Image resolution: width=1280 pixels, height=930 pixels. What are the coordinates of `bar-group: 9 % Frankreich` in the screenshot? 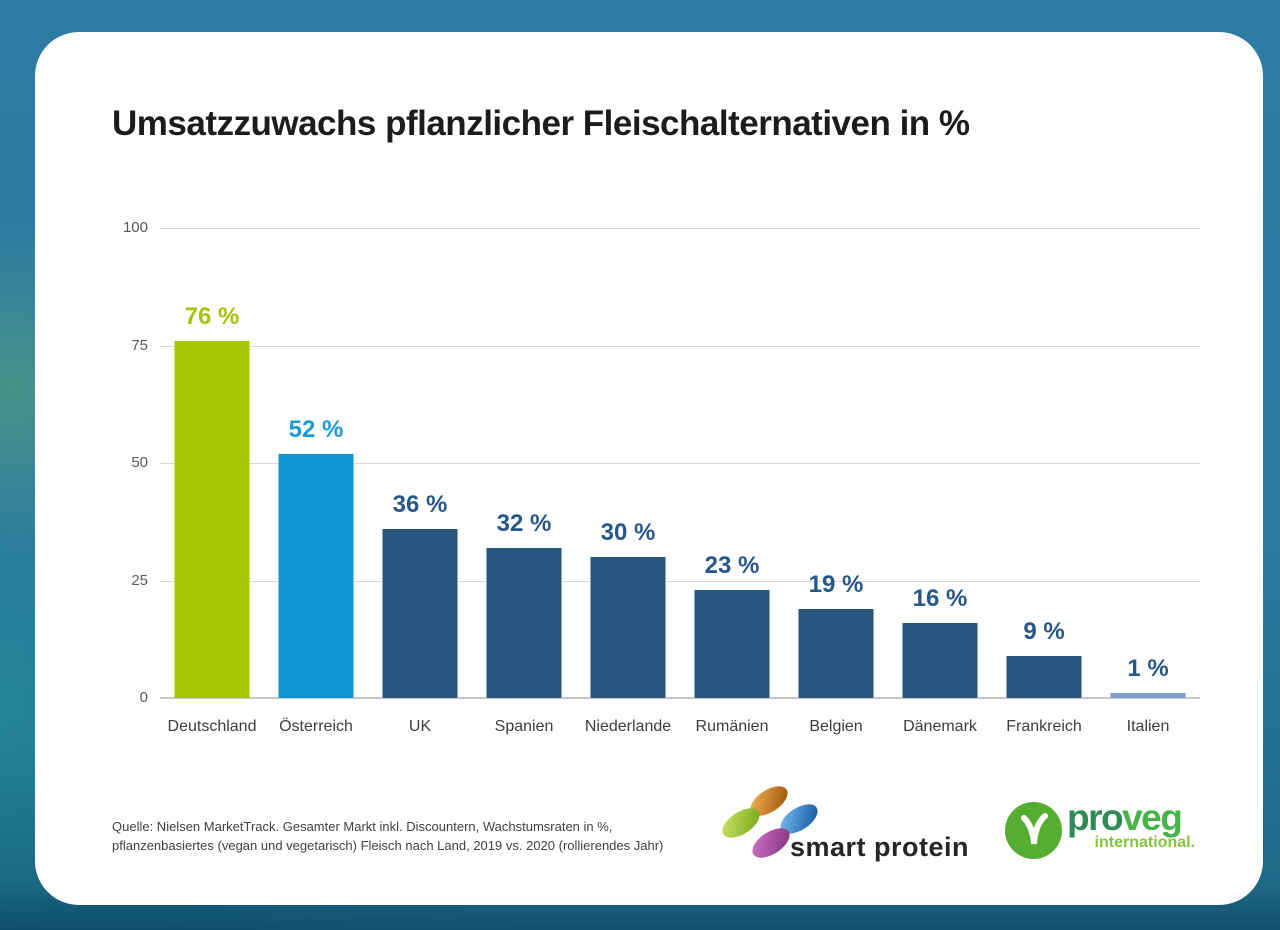 It's located at (1044, 481).